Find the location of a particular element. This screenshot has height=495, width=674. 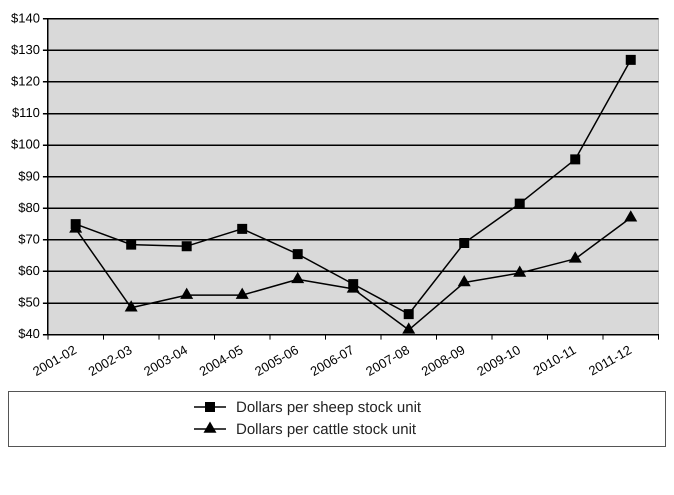

legend-label: Dollars per cattle stock unit is located at coordinates (326, 429).